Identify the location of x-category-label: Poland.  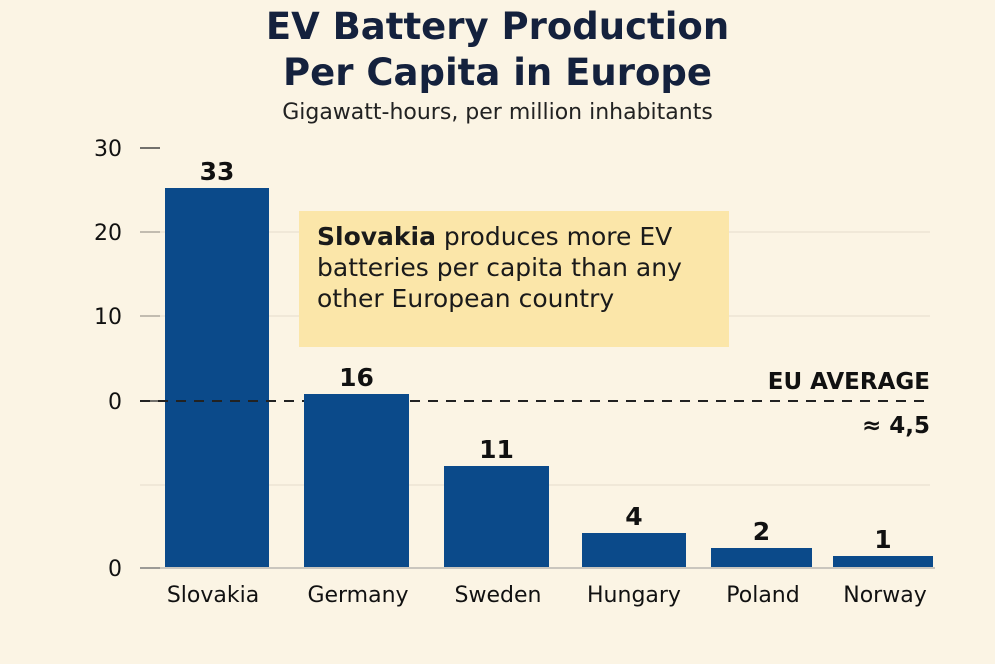
(762, 595).